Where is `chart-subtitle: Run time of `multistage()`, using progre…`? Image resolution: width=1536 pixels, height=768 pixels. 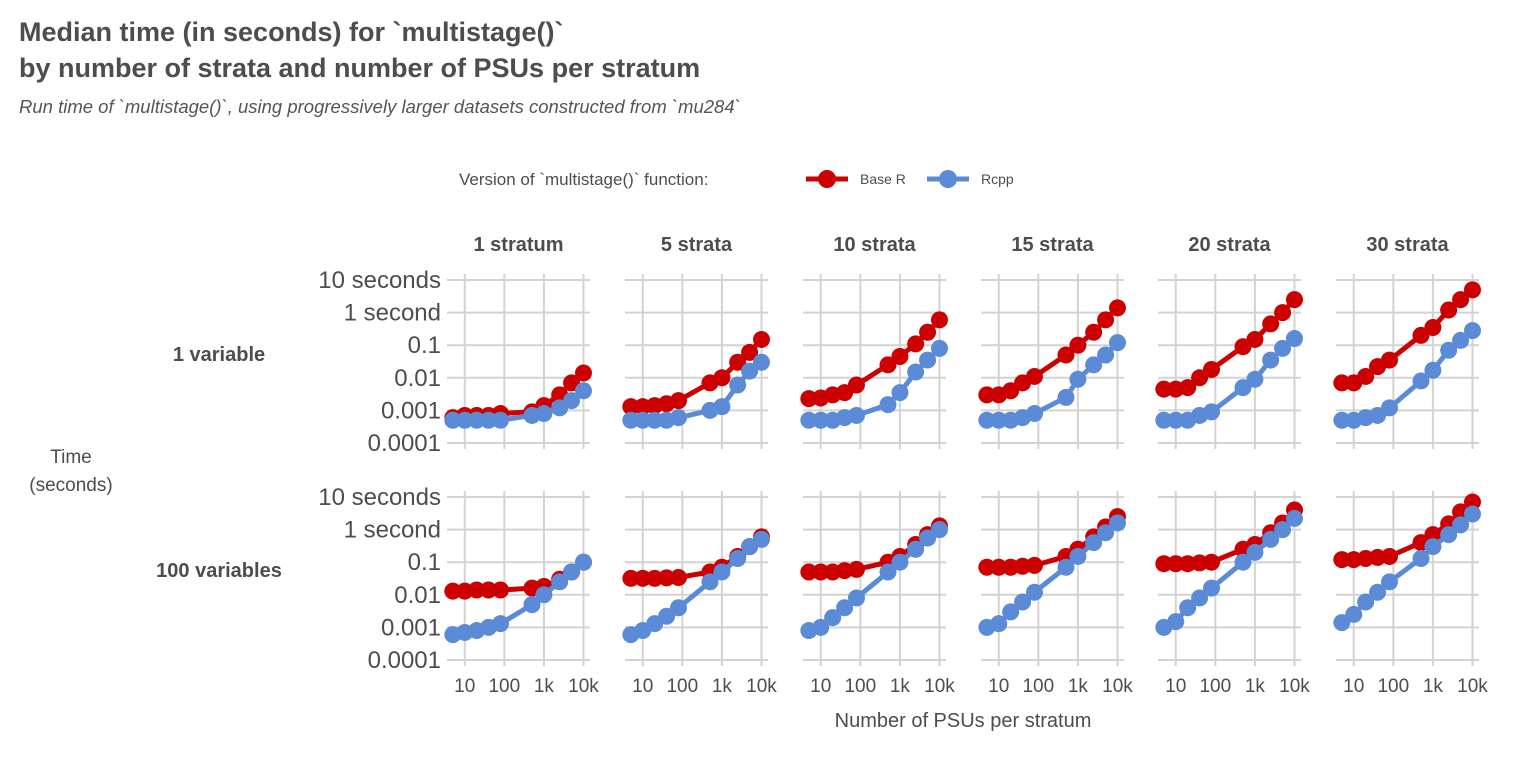
chart-subtitle: Run time of `multistage()`, using progre… is located at coordinates (380, 106).